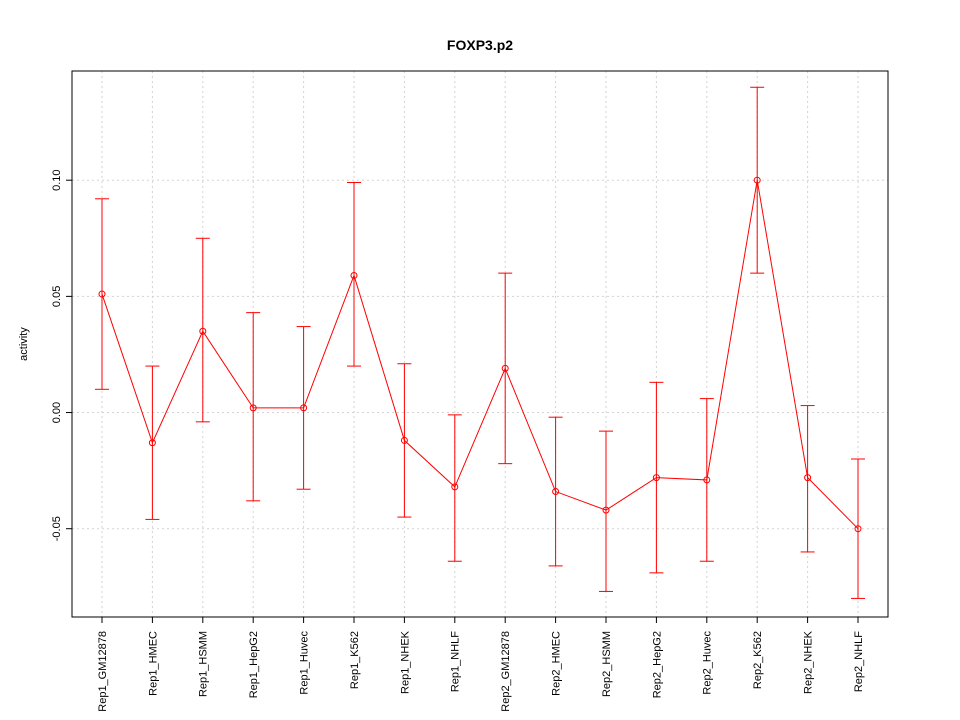  I want to click on y-axis-label: activity, so click(24, 344).